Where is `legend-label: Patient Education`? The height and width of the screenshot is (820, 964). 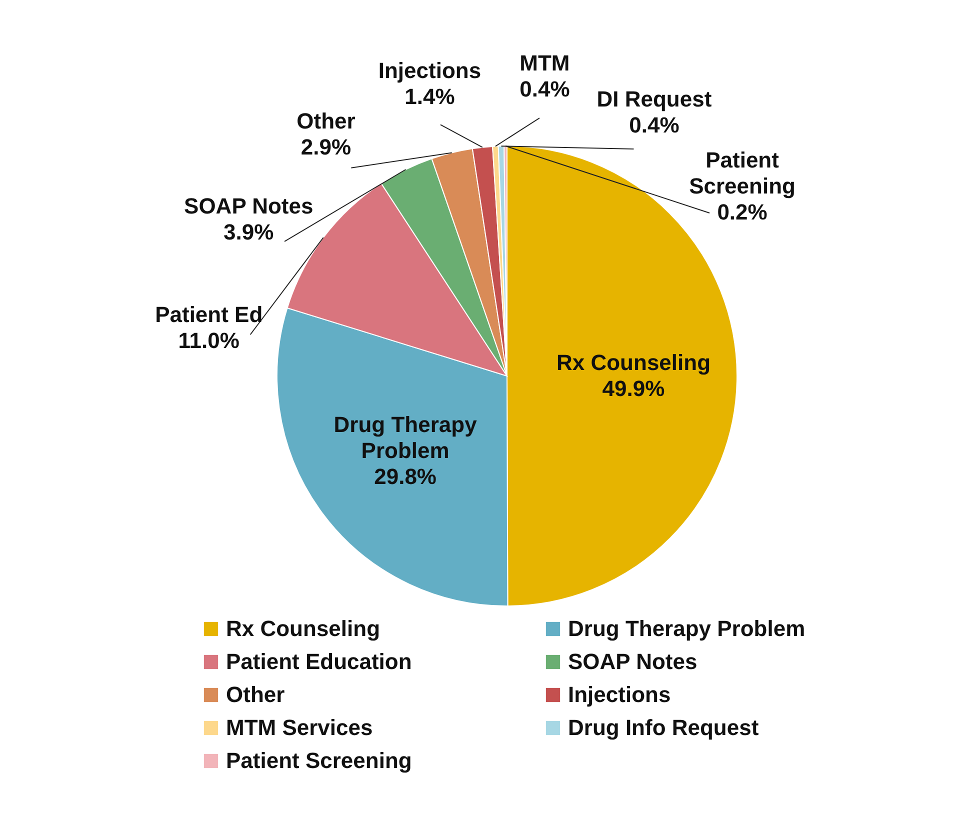 legend-label: Patient Education is located at coordinates (319, 661).